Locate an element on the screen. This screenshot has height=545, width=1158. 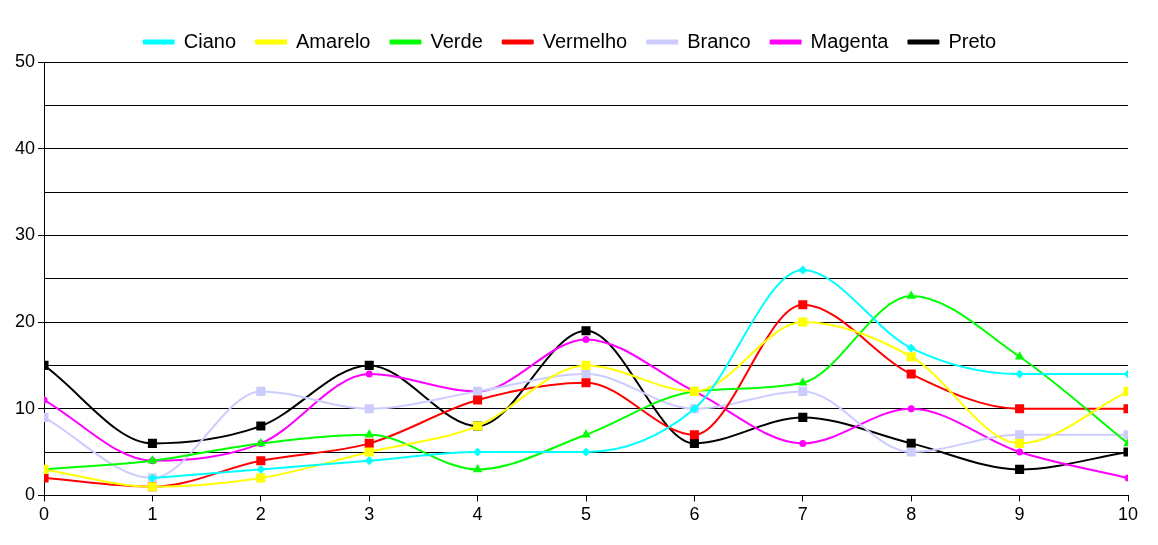
legend-label: Preto is located at coordinates (972, 40).